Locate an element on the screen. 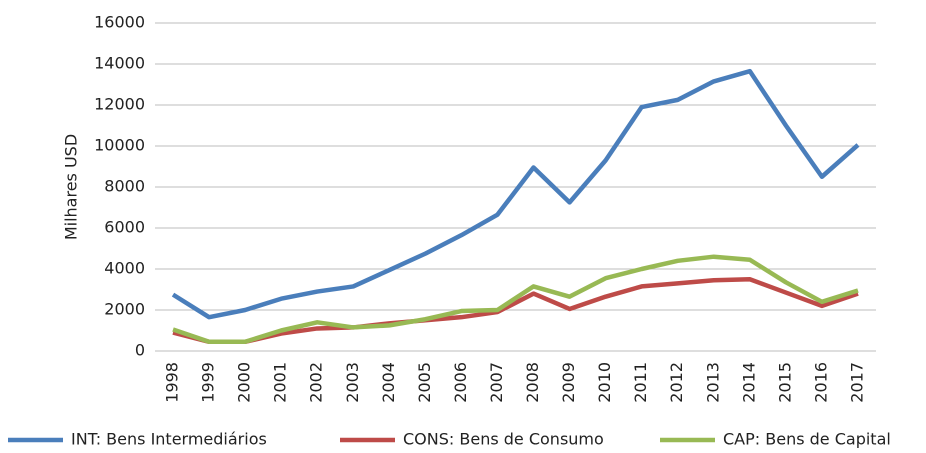 This screenshot has height=453, width=926. x-tick-label: 2005 is located at coordinates (424, 382).